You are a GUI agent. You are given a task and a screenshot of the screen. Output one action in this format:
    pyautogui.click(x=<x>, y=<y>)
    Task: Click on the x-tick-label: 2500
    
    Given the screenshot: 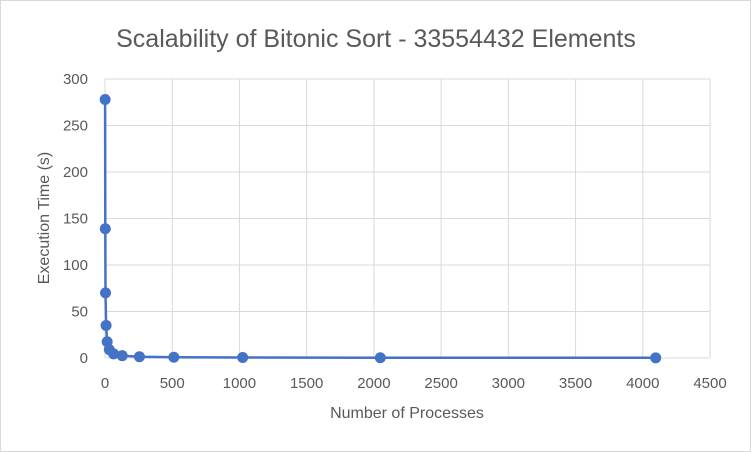 What is the action you would take?
    pyautogui.click(x=440, y=383)
    